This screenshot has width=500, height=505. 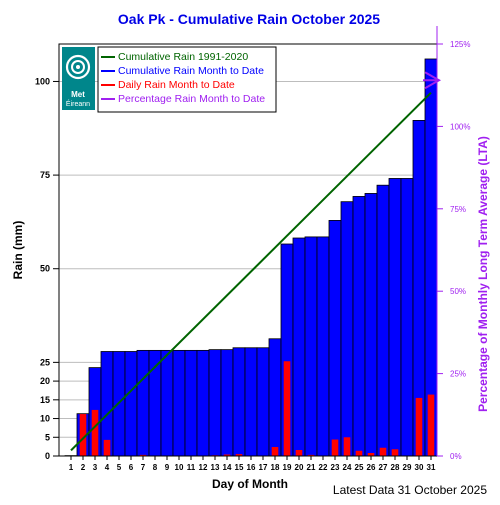 What do you see at coordinates (460, 126) in the screenshot?
I see `y2-tick-label: 100%` at bounding box center [460, 126].